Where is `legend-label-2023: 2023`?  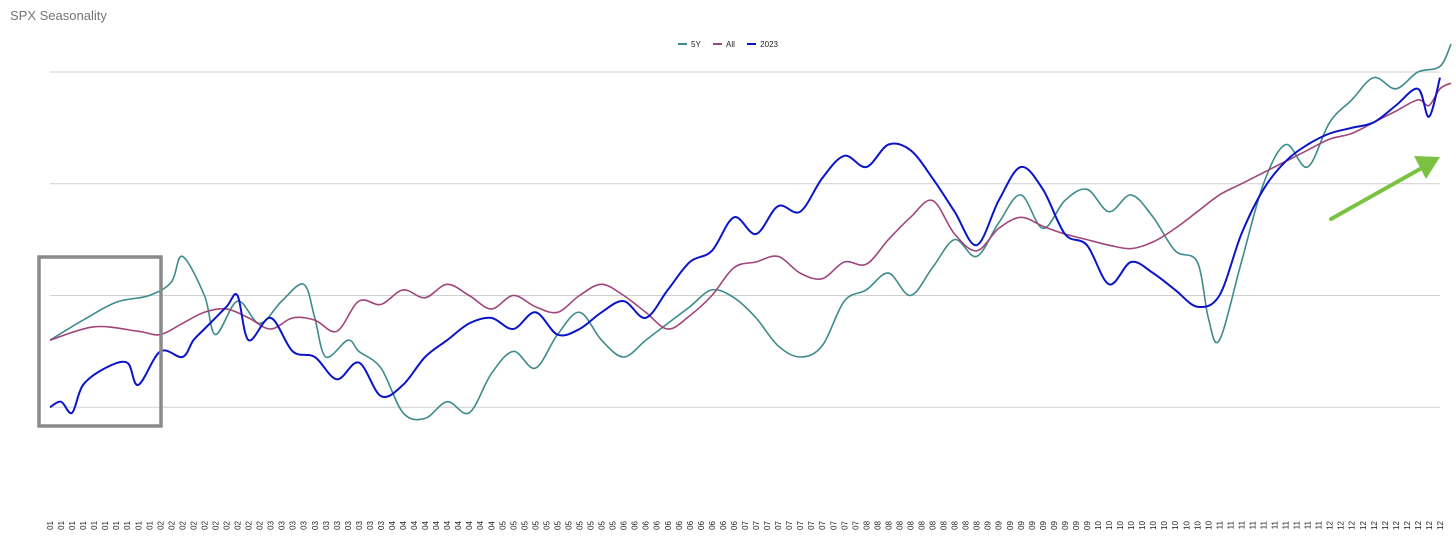 legend-label-2023: 2023 is located at coordinates (769, 44).